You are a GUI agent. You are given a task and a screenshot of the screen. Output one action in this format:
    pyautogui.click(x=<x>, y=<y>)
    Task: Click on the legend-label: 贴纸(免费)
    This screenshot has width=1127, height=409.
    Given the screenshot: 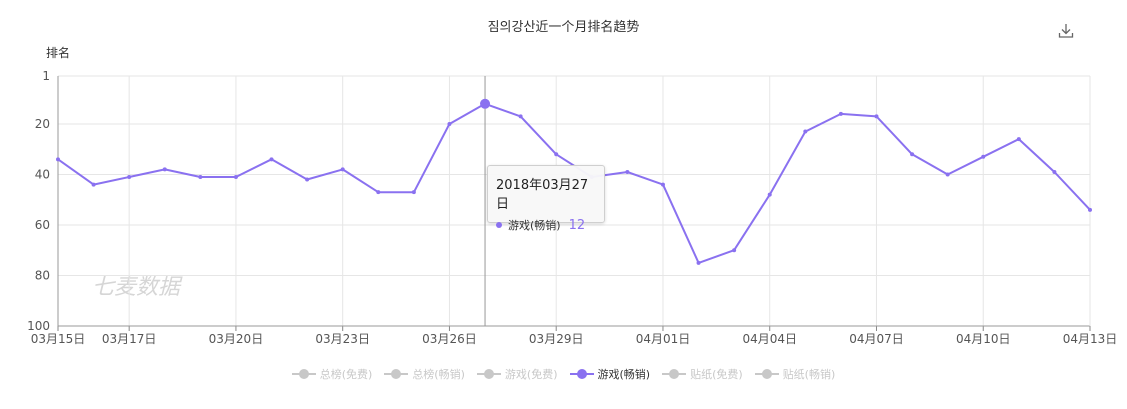 What is the action you would take?
    pyautogui.click(x=716, y=374)
    